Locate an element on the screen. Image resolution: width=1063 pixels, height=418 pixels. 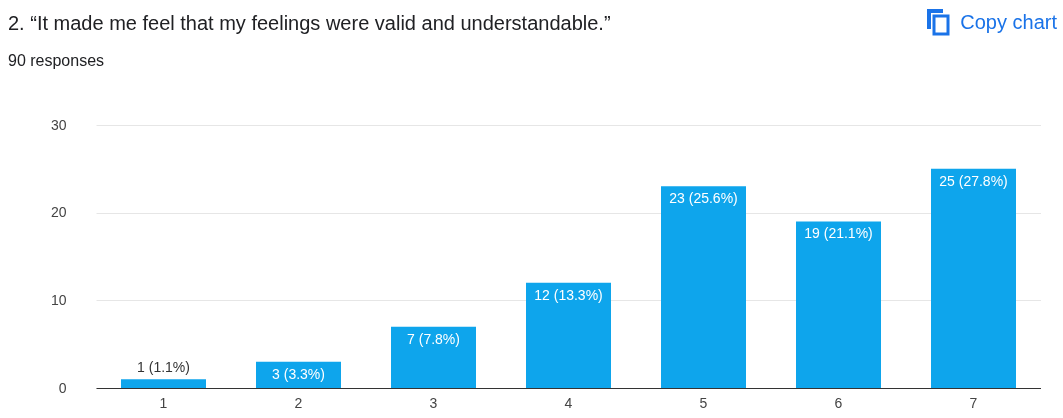
y-tick-label: 10 is located at coordinates (58, 299).